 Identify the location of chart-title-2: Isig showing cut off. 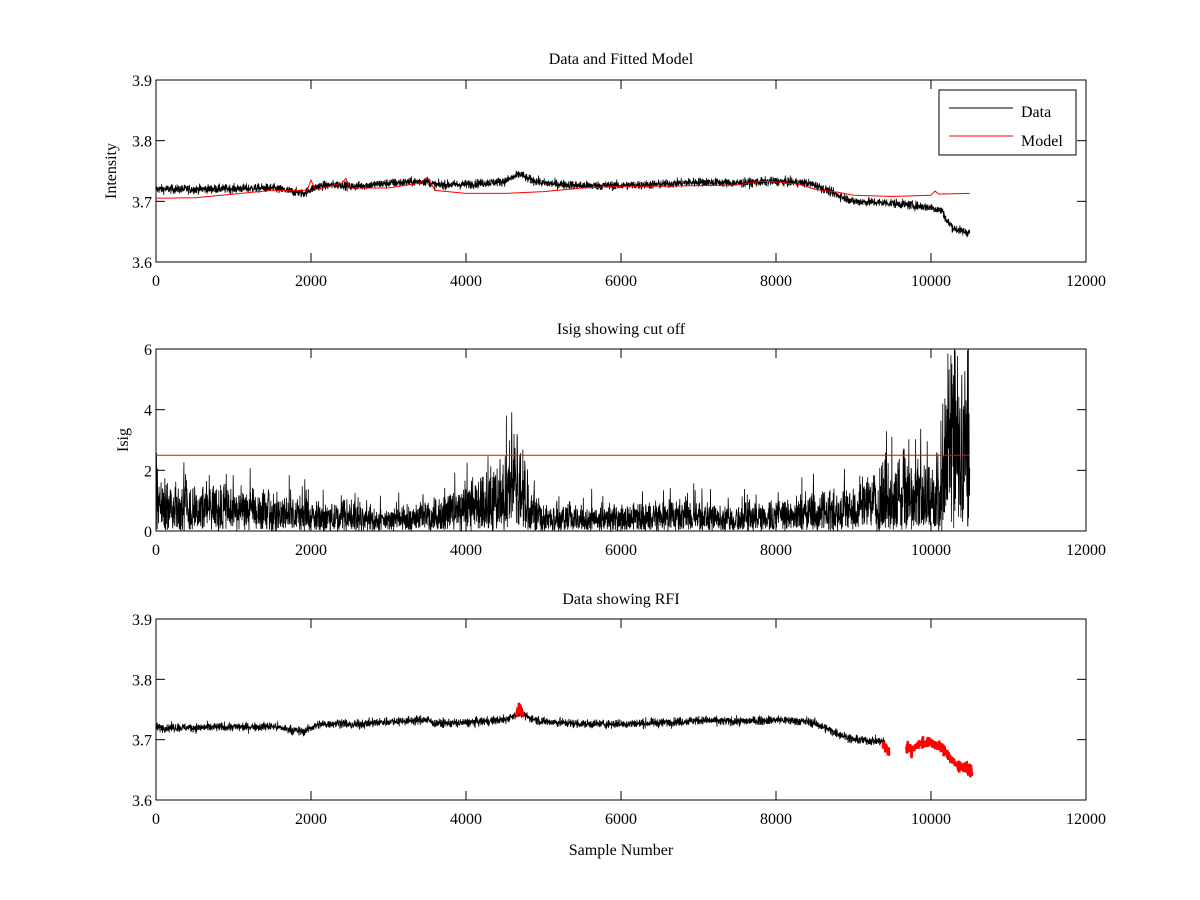
(621, 329).